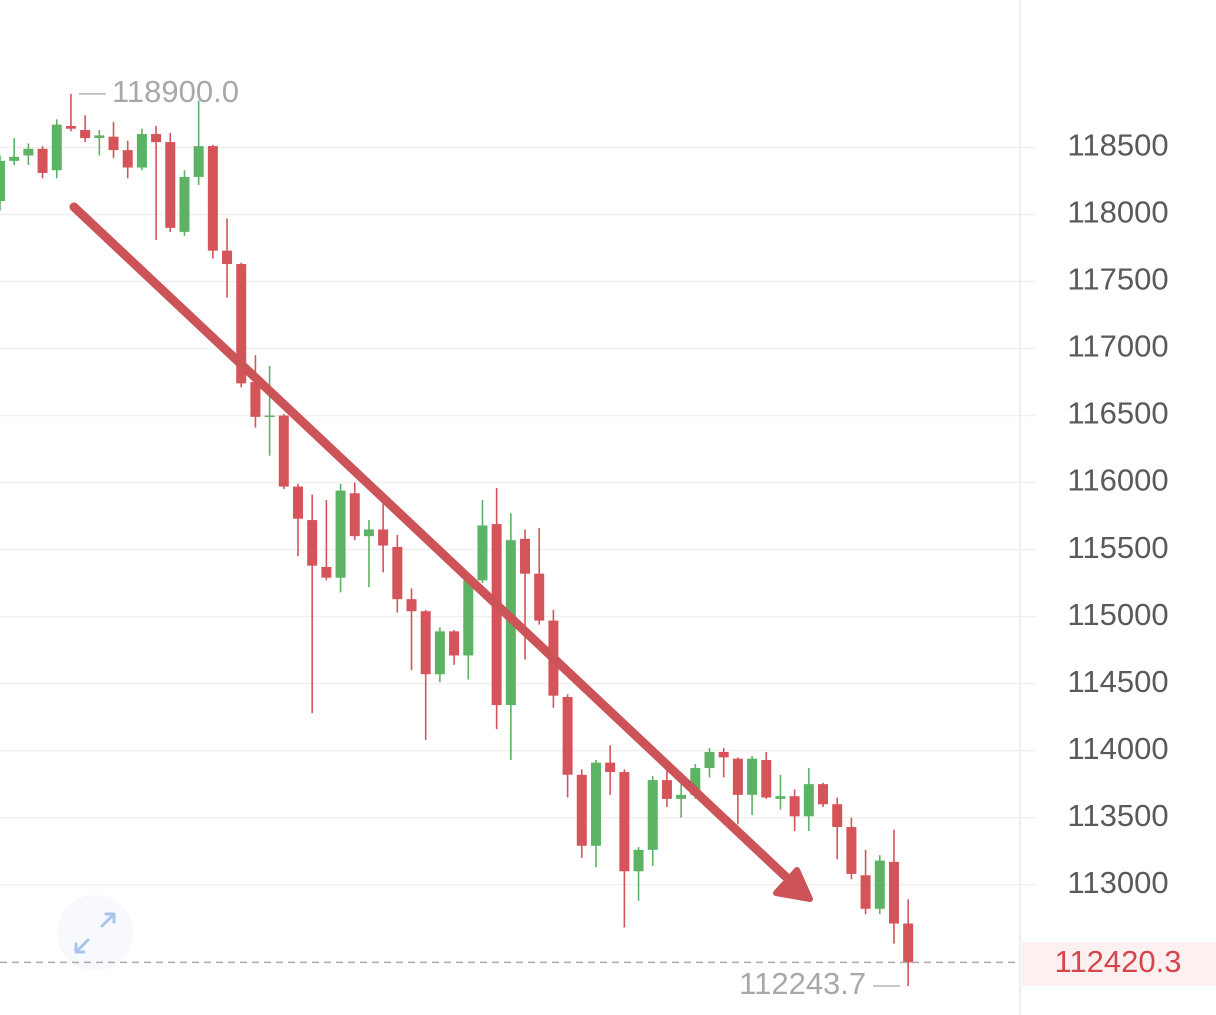  What do you see at coordinates (1117, 145) in the screenshot?
I see `y-tick-label: 118500` at bounding box center [1117, 145].